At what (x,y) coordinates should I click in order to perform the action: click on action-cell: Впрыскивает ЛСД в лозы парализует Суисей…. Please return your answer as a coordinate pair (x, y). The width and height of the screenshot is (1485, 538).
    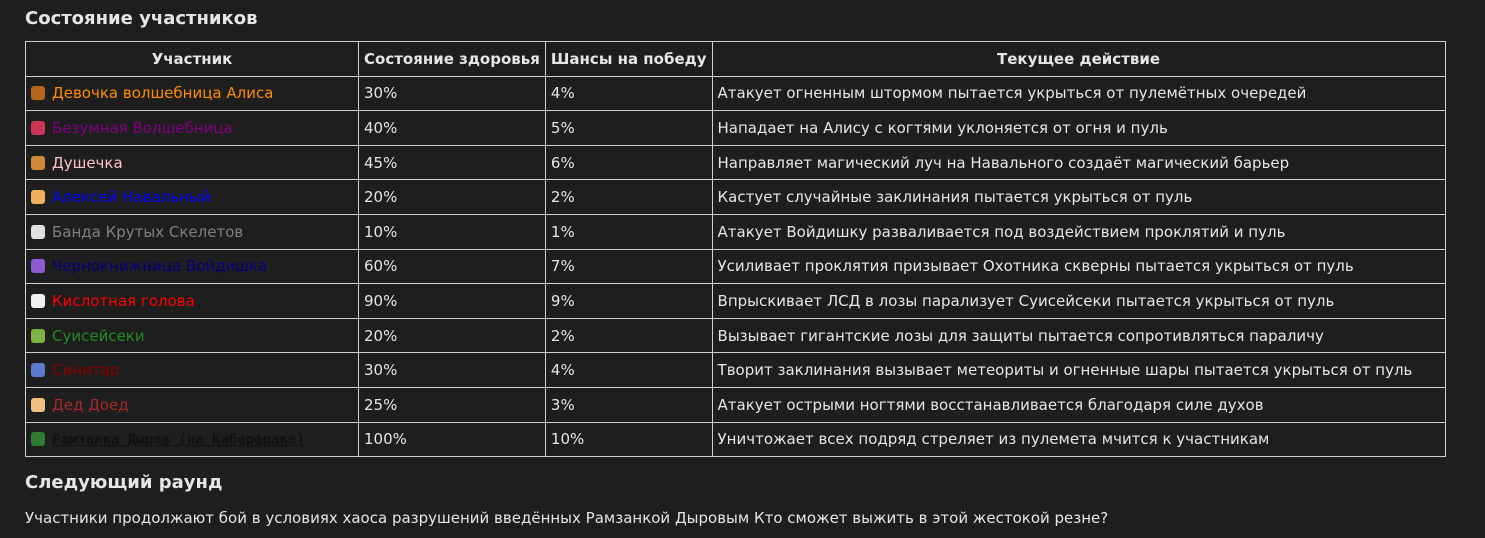
    Looking at the image, I should click on (1078, 301).